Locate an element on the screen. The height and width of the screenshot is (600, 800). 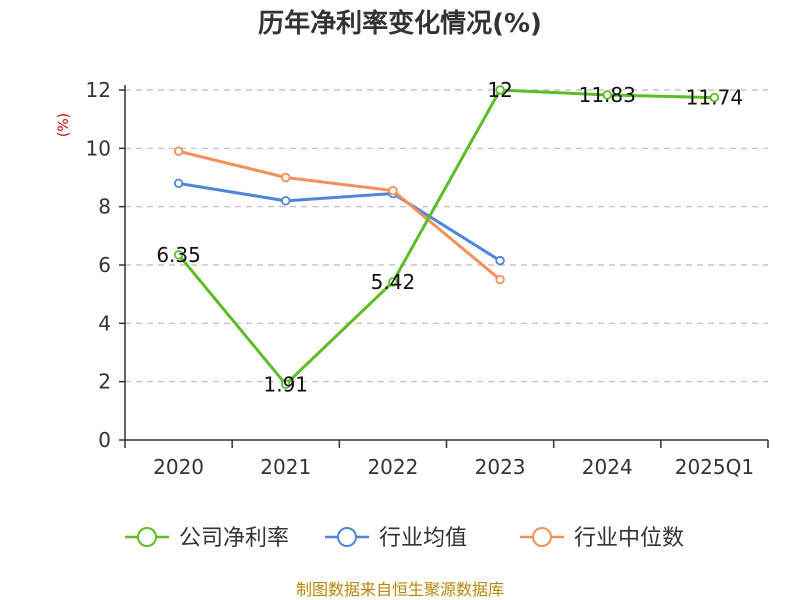
legend-label: 行业均值 is located at coordinates (423, 538).